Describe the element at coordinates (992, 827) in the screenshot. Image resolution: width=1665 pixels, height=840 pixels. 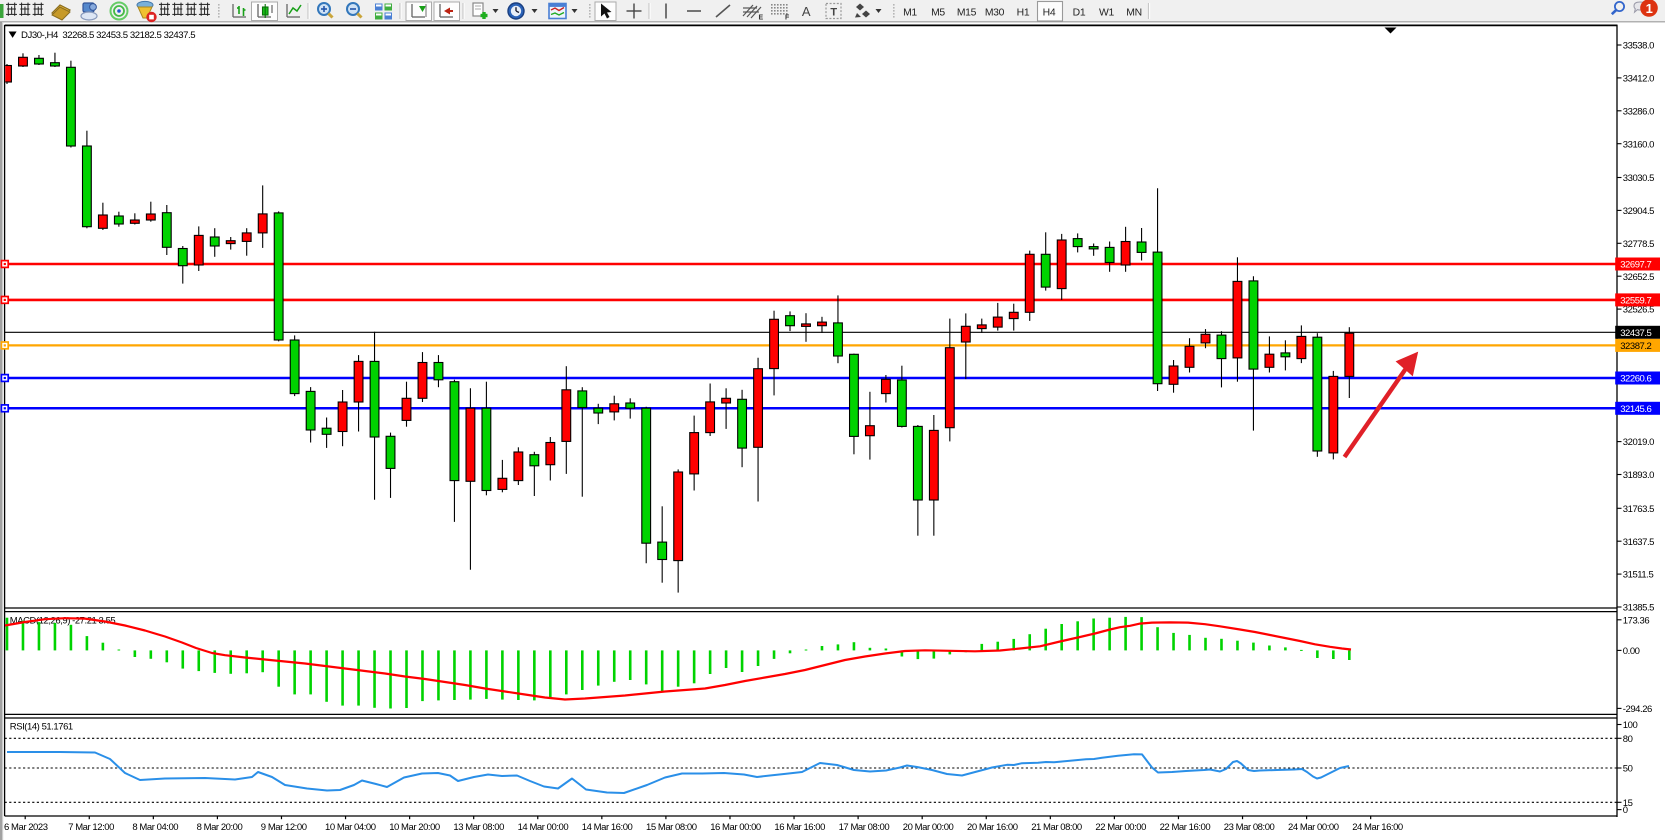
I see `svg-text: 20 Mar 16:00` at that location.